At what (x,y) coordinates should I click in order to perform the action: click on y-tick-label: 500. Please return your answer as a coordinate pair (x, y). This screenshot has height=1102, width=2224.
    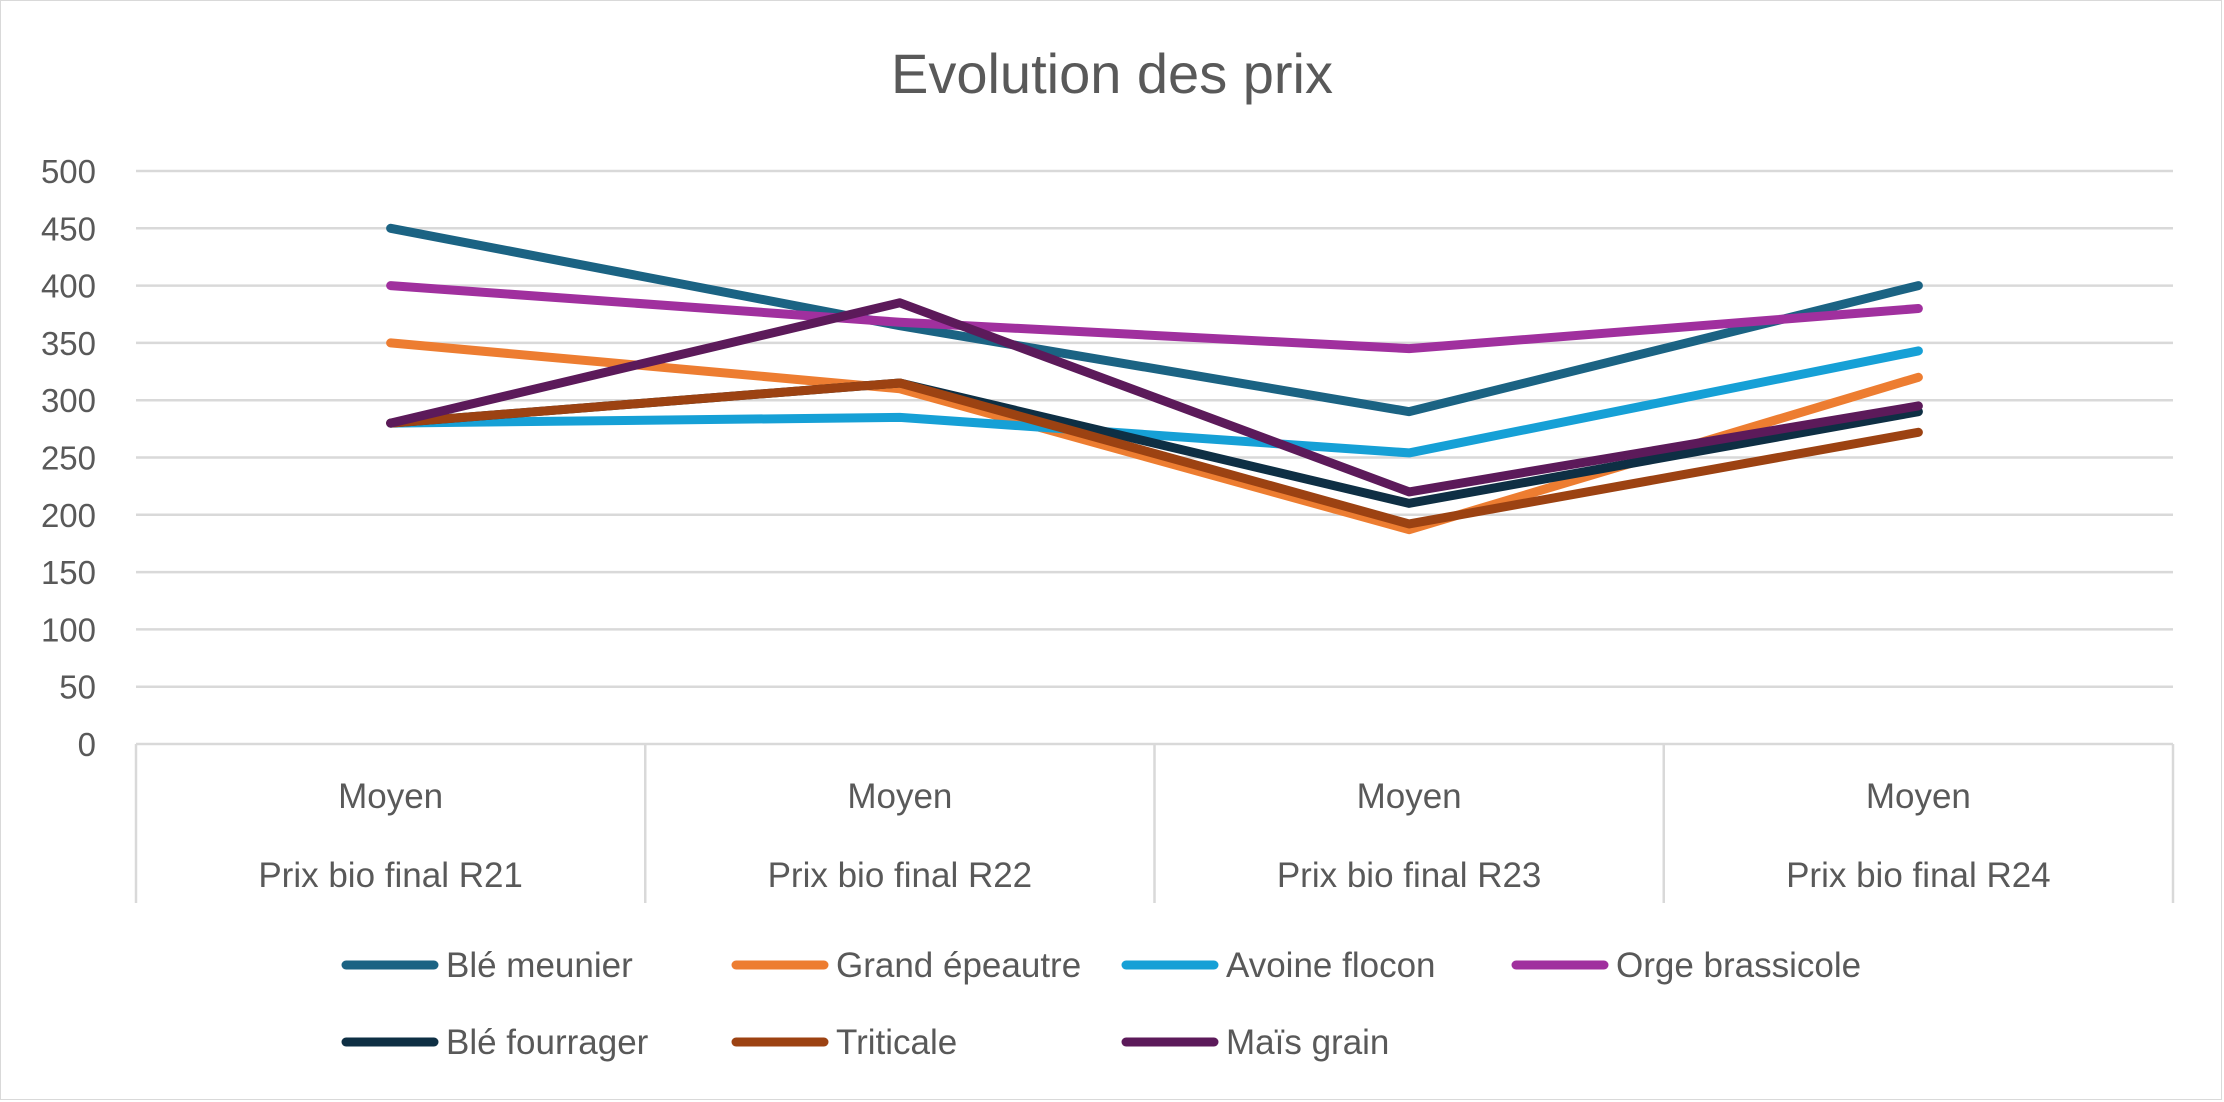
    Looking at the image, I should click on (68, 171).